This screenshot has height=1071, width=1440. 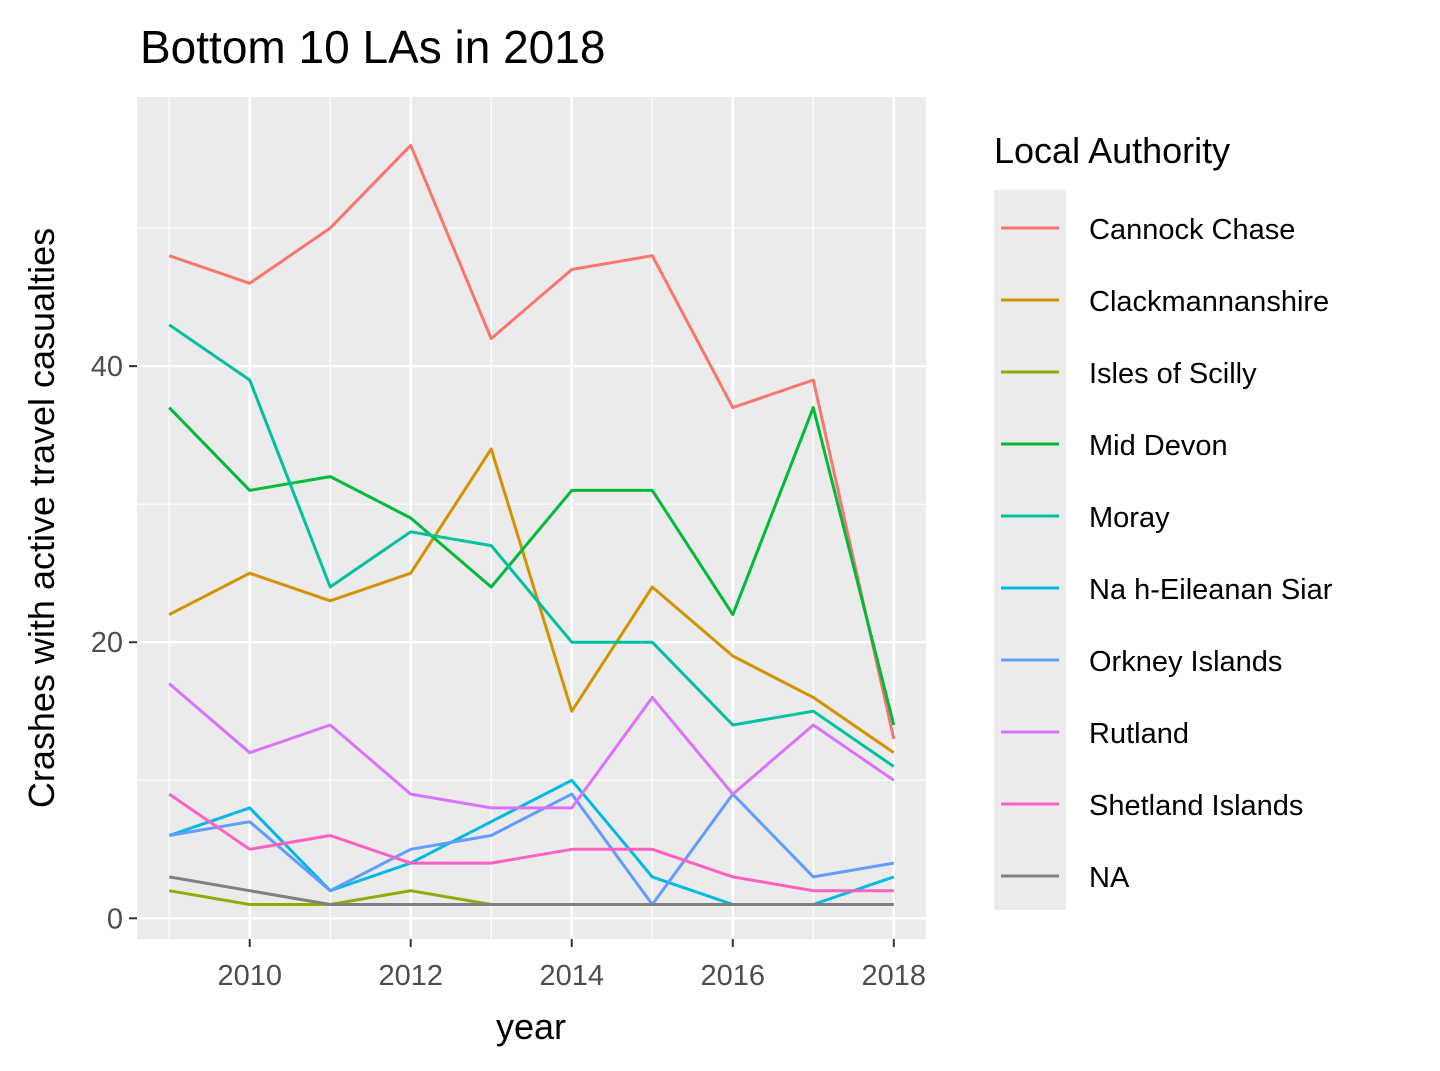 What do you see at coordinates (894, 976) in the screenshot?
I see `x-tick-label: 2018` at bounding box center [894, 976].